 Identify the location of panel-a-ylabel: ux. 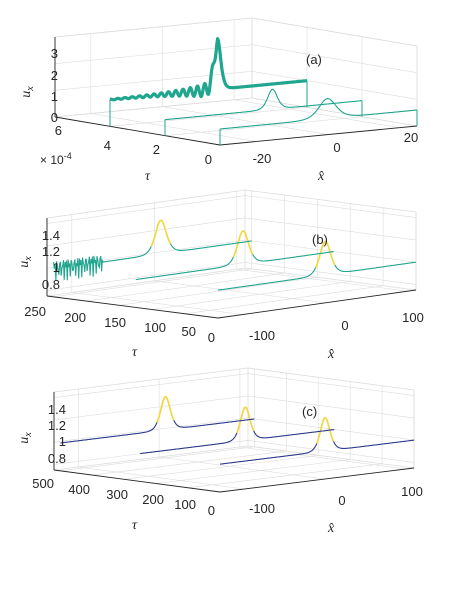
(27, 92).